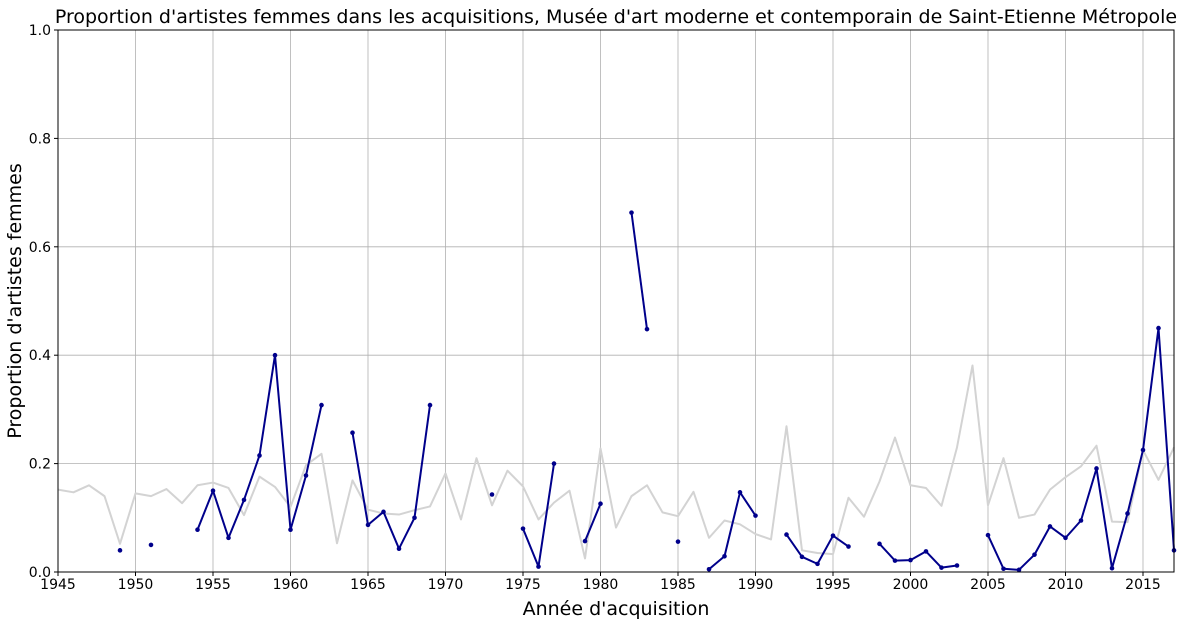 The height and width of the screenshot is (626, 1184). What do you see at coordinates (910, 560) in the screenshot?
I see `point-2000` at bounding box center [910, 560].